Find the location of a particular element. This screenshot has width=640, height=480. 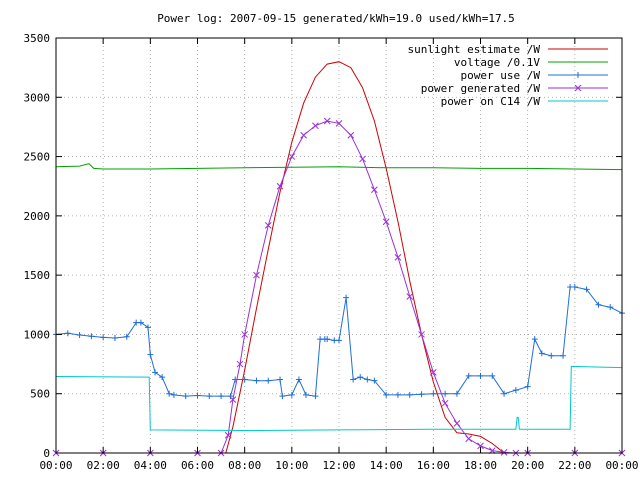

x-tick-label: 16:00 is located at coordinates (433, 465).